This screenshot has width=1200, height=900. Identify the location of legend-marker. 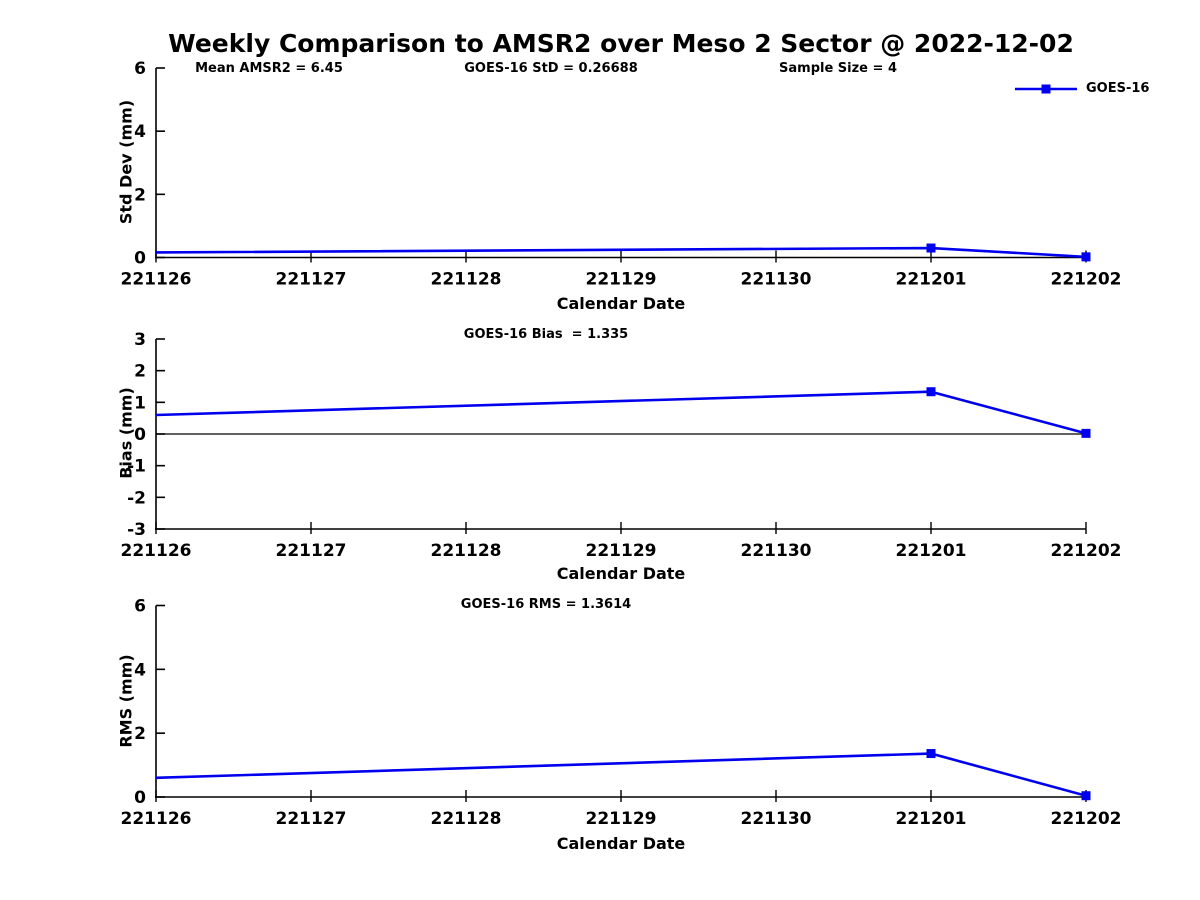
(1046, 89).